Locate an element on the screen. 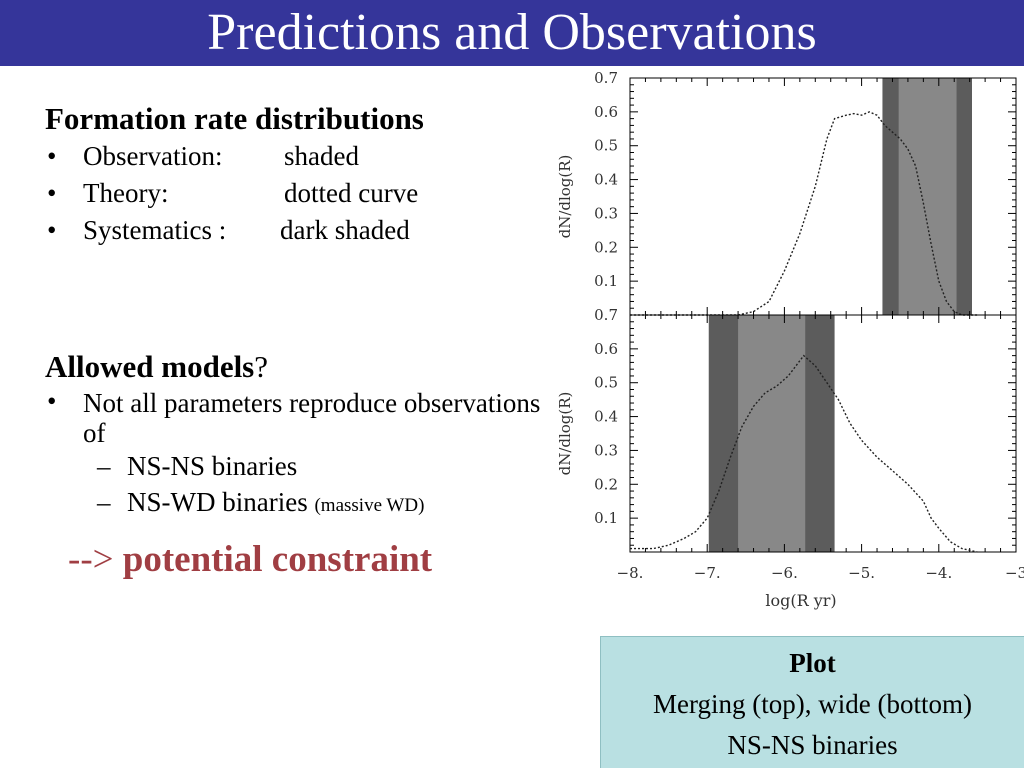 The image size is (1024, 768). sub-item-nswd: – NS-WD binaries (massive WD) is located at coordinates (295, 504).